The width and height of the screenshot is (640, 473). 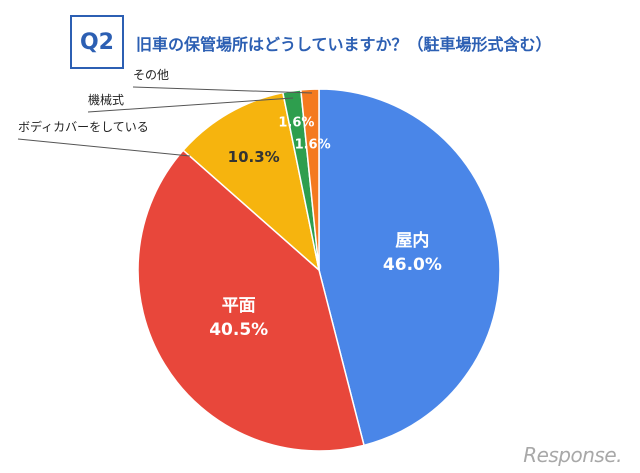 What do you see at coordinates (106, 99) in the screenshot?
I see `slice-category-label: 機械式` at bounding box center [106, 99].